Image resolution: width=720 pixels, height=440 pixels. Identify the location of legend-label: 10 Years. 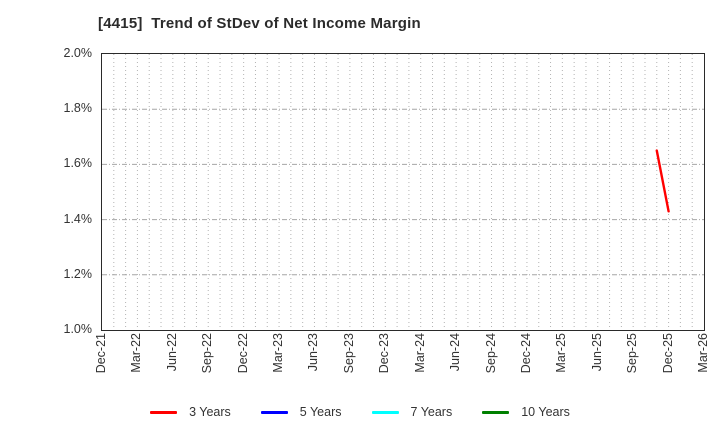
(545, 412).